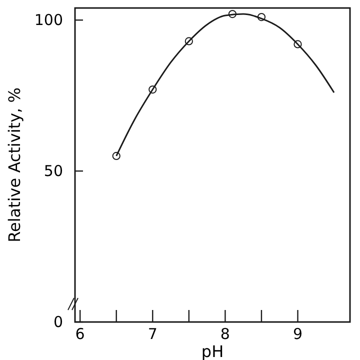 This screenshot has height=360, width=360. What do you see at coordinates (80, 334) in the screenshot?
I see `x-tick-label: 6` at bounding box center [80, 334].